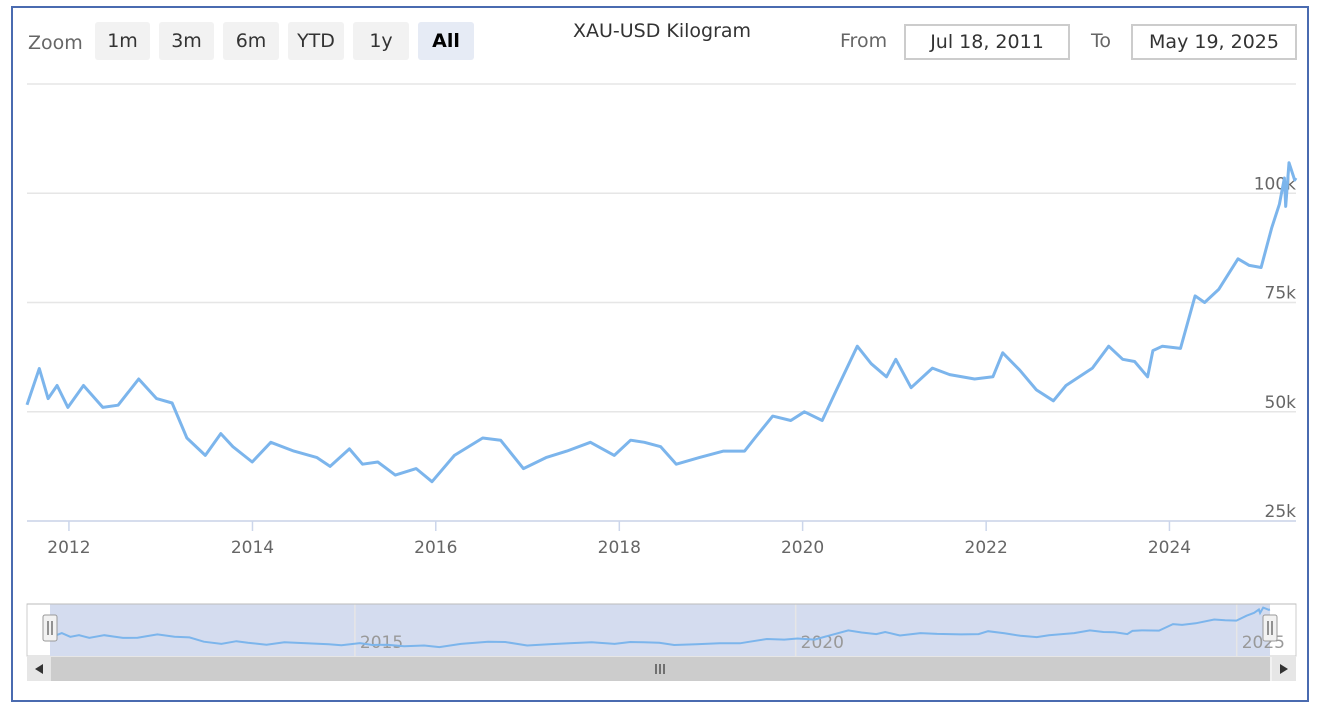 This screenshot has height=716, width=1318. Describe the element at coordinates (864, 41) in the screenshot. I see `from-label: From` at that location.